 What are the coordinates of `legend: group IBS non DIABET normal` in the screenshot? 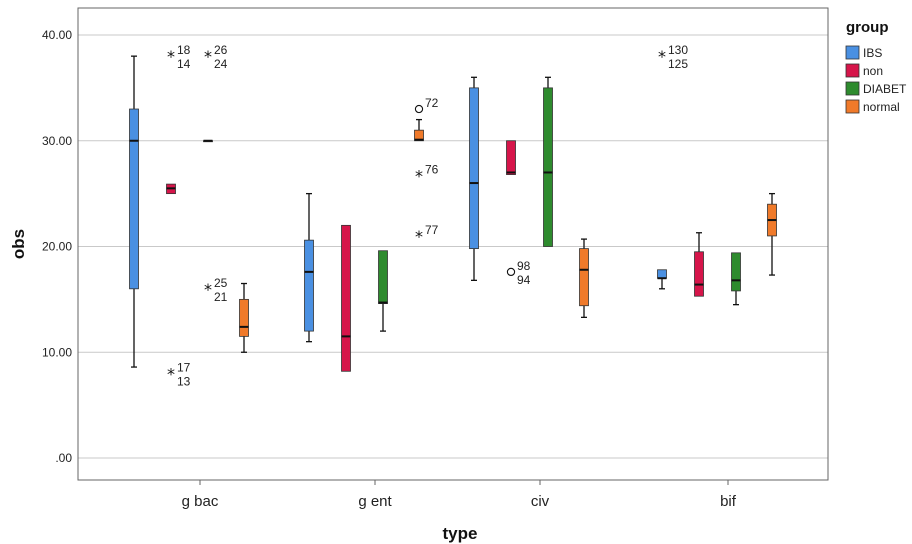 It's located at (876, 66).